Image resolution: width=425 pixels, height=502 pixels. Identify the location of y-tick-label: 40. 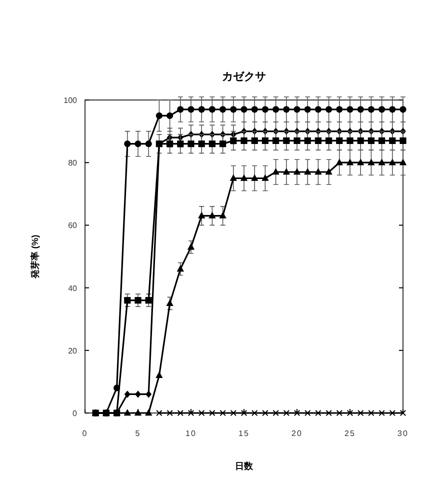
(73, 288).